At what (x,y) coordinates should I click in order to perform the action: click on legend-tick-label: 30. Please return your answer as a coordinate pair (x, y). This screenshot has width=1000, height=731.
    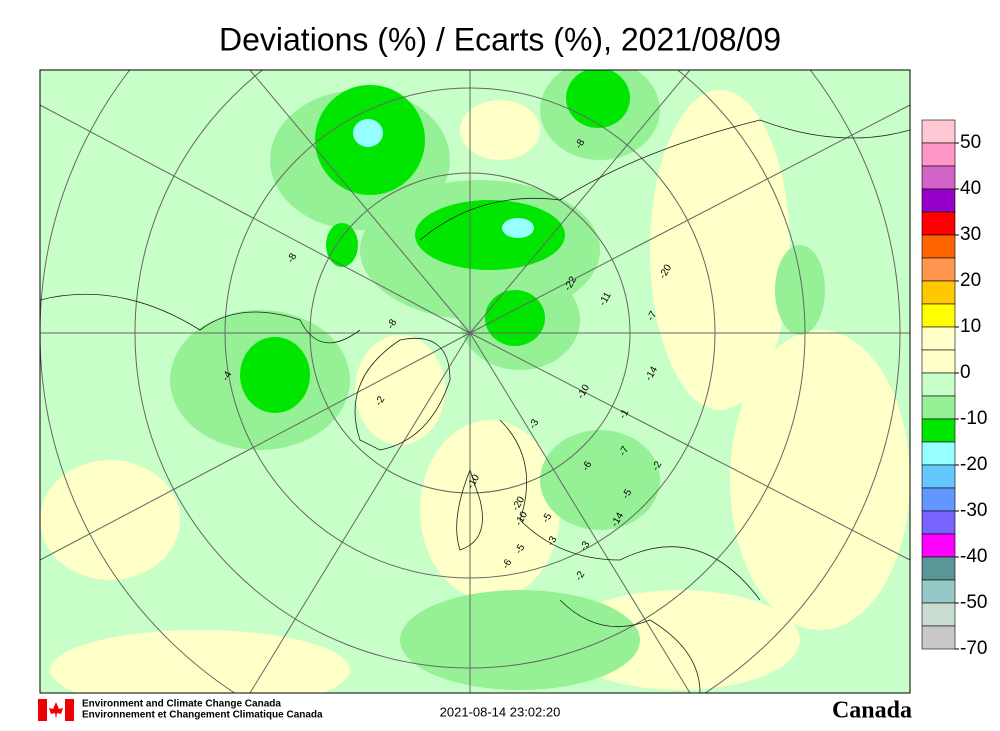
    Looking at the image, I should click on (970, 234).